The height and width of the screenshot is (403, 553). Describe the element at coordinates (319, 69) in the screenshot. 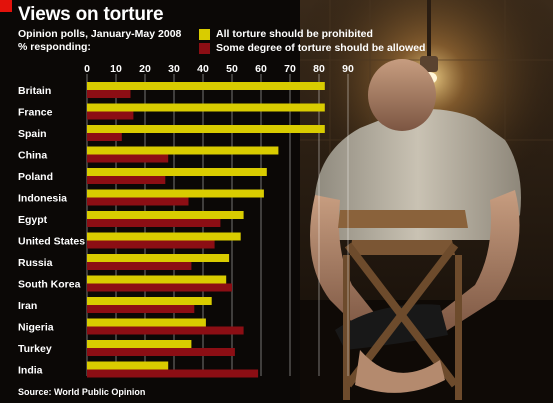

I see `x-tick-label: 80` at that location.